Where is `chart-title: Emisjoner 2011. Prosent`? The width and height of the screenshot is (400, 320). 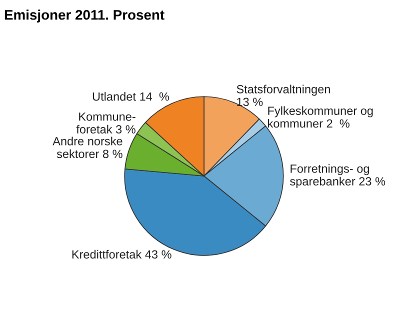 chart-title: Emisjoner 2011. Prosent is located at coordinates (84, 16).